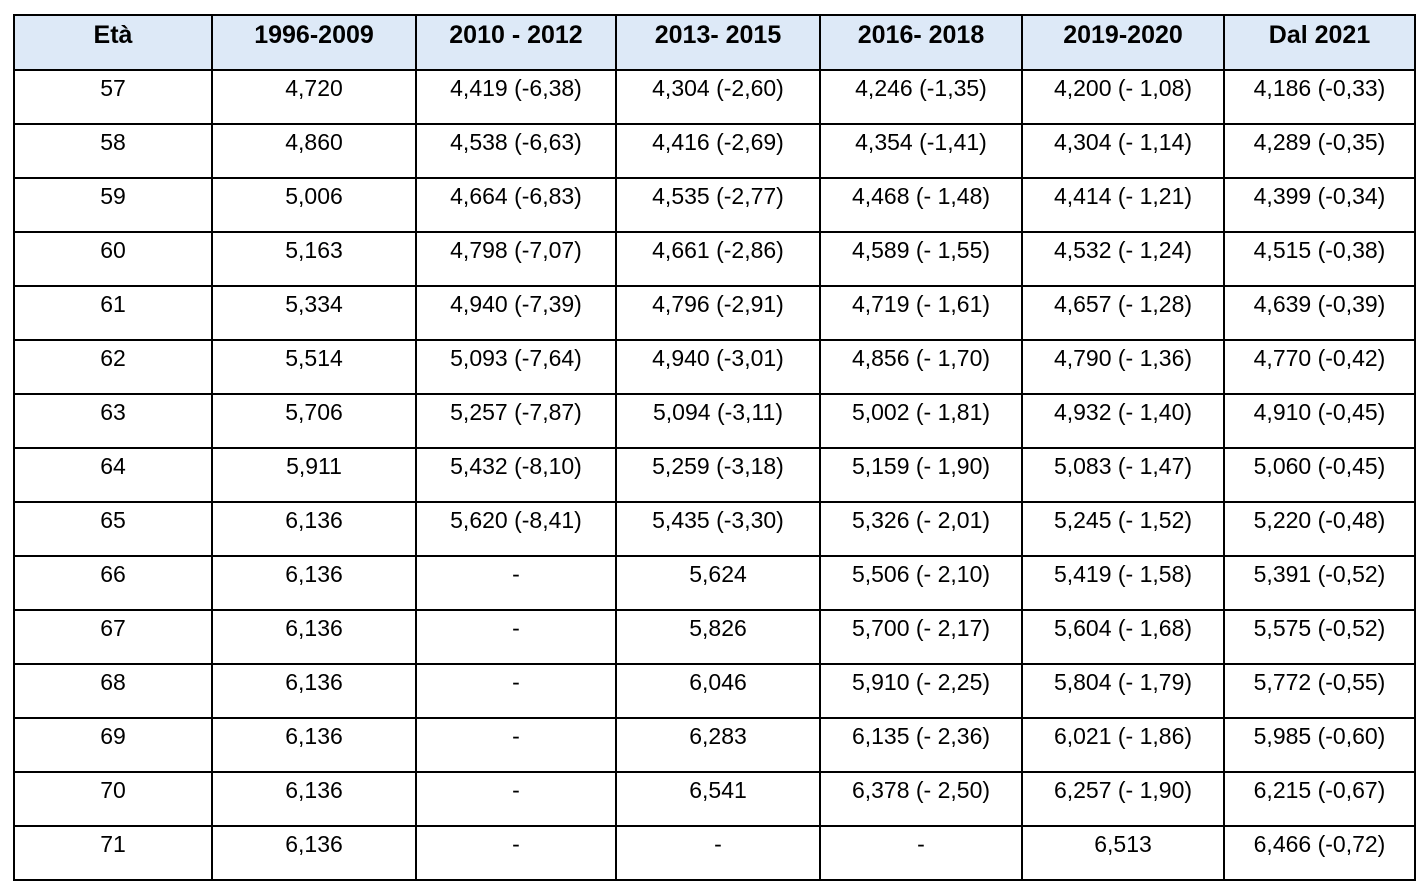  I want to click on table-cell: 6,046, so click(718, 691).